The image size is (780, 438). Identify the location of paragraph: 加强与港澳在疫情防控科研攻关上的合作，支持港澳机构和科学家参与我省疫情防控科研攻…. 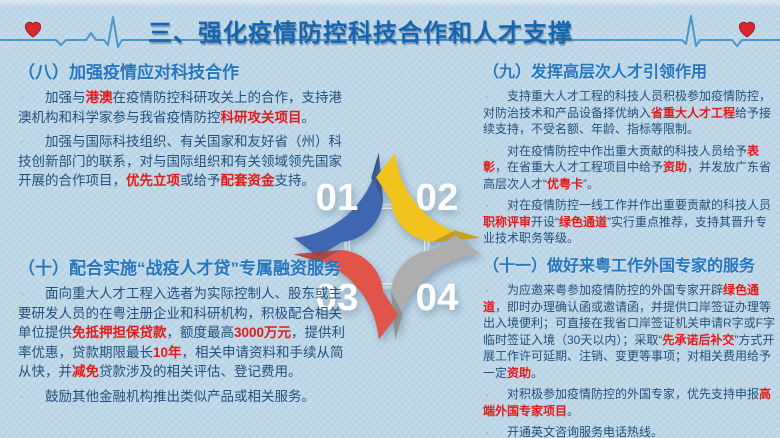
(184, 107).